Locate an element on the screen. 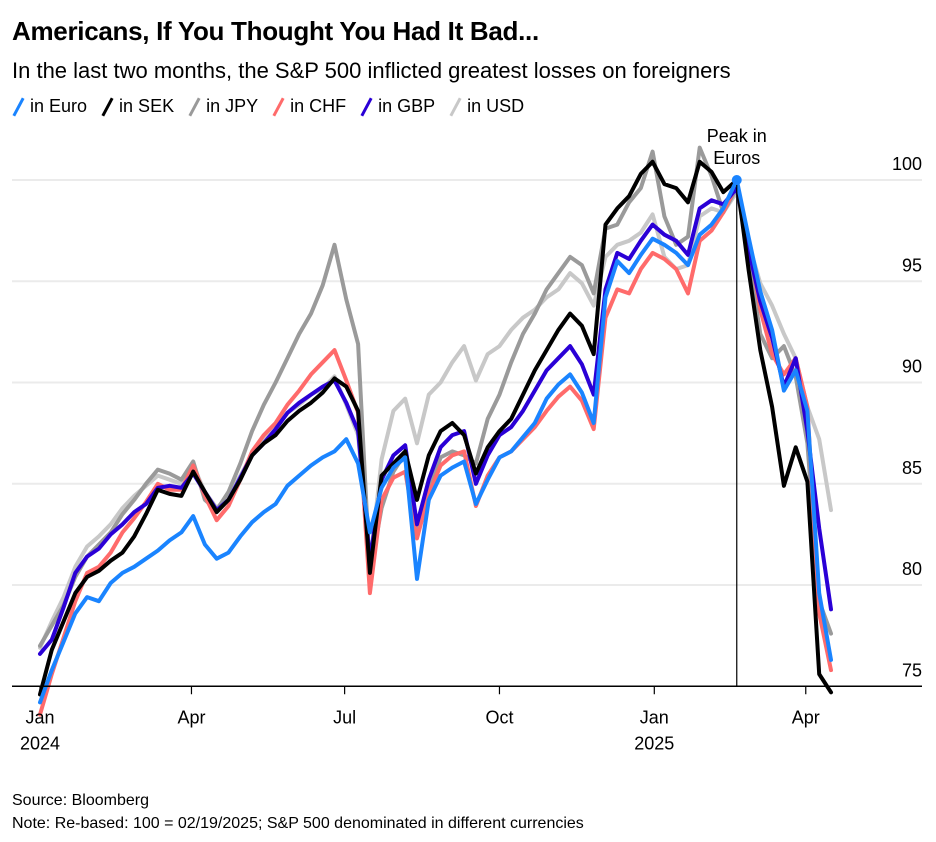  x-axis: Jan 2024 Apr Jul Oct Jan 2025 Apr is located at coordinates (467, 719).